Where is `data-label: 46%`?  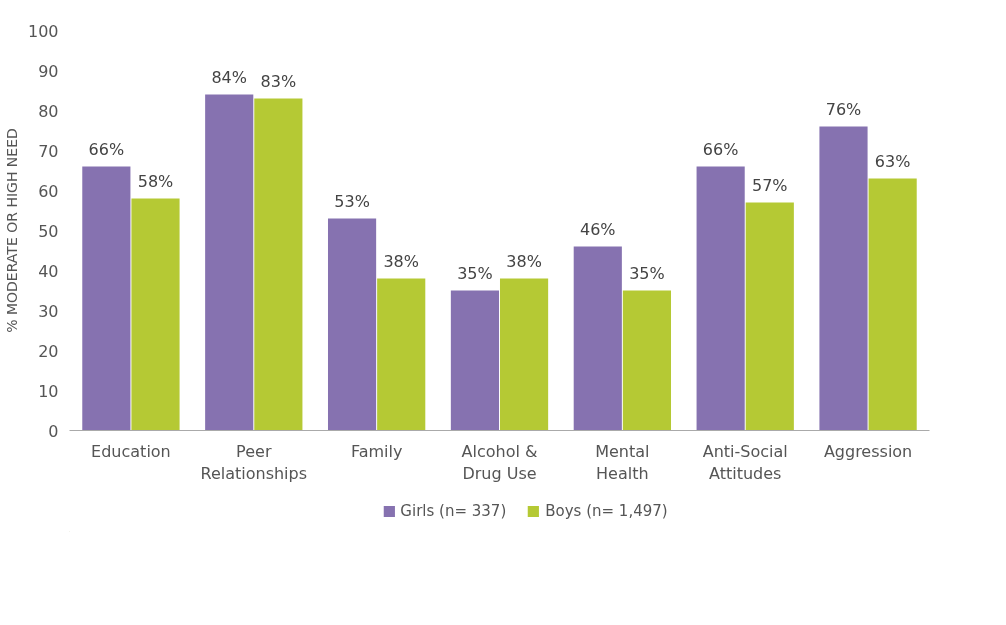 data-label: 46% is located at coordinates (598, 229).